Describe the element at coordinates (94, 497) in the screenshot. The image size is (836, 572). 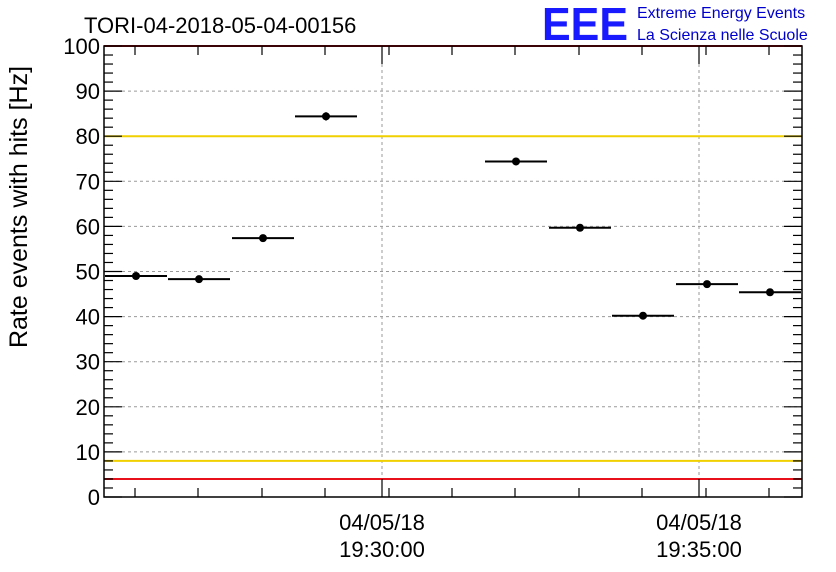
I see `y-tick-label: 0` at that location.